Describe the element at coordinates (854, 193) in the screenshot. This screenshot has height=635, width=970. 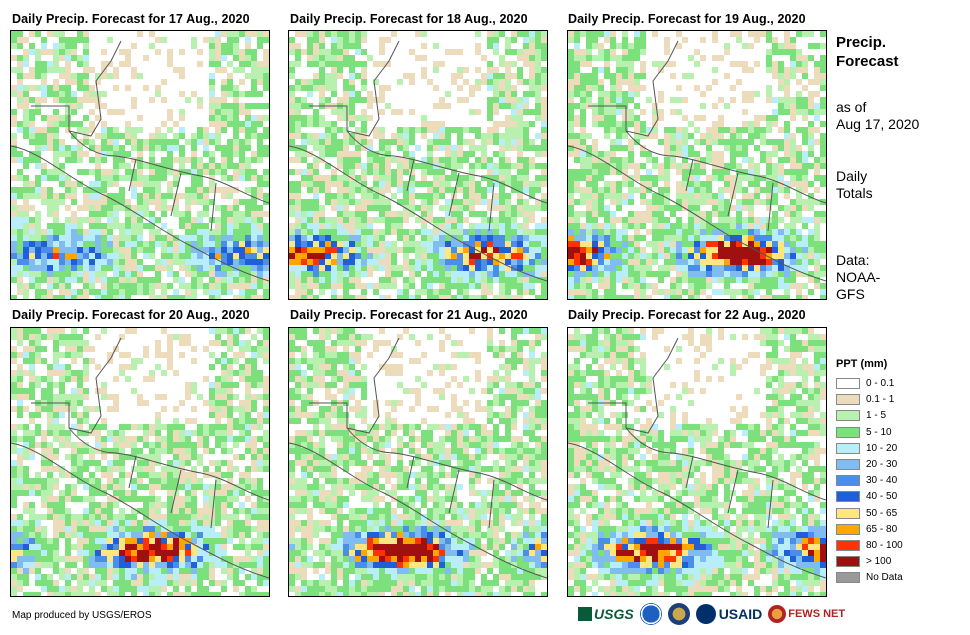
I see `totals-line2: Totals` at that location.